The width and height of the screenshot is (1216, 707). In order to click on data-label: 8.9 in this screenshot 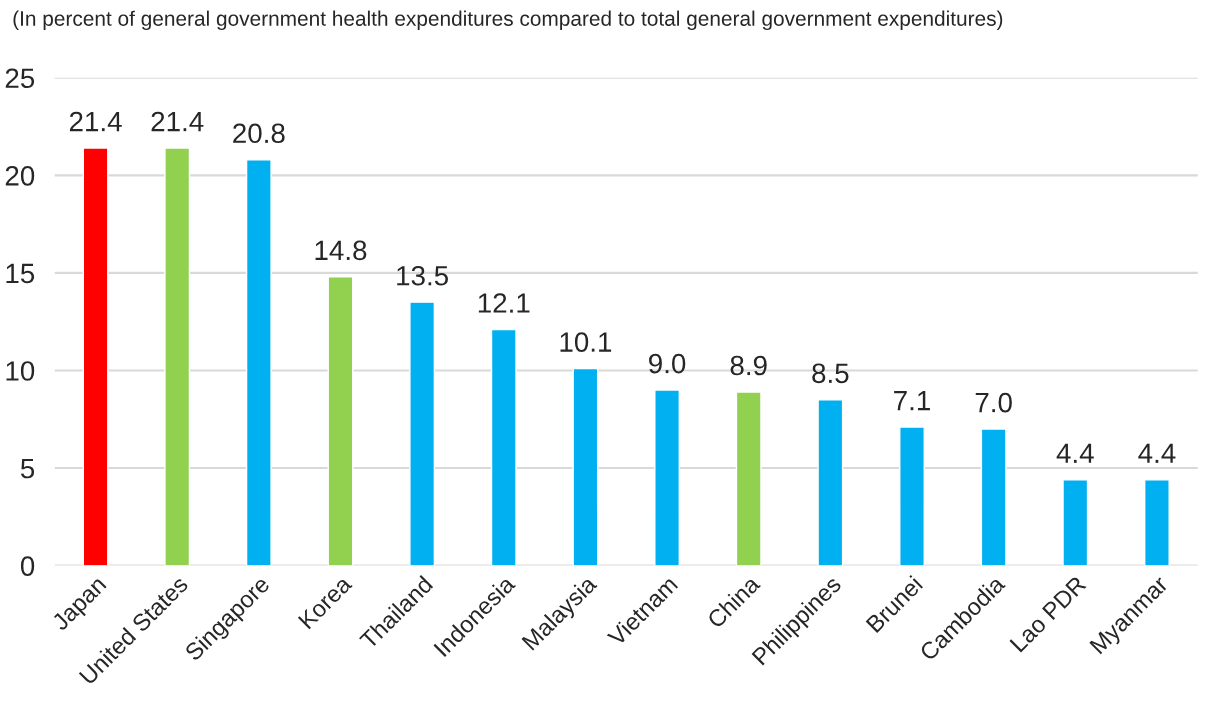, I will do `click(748, 365)`.